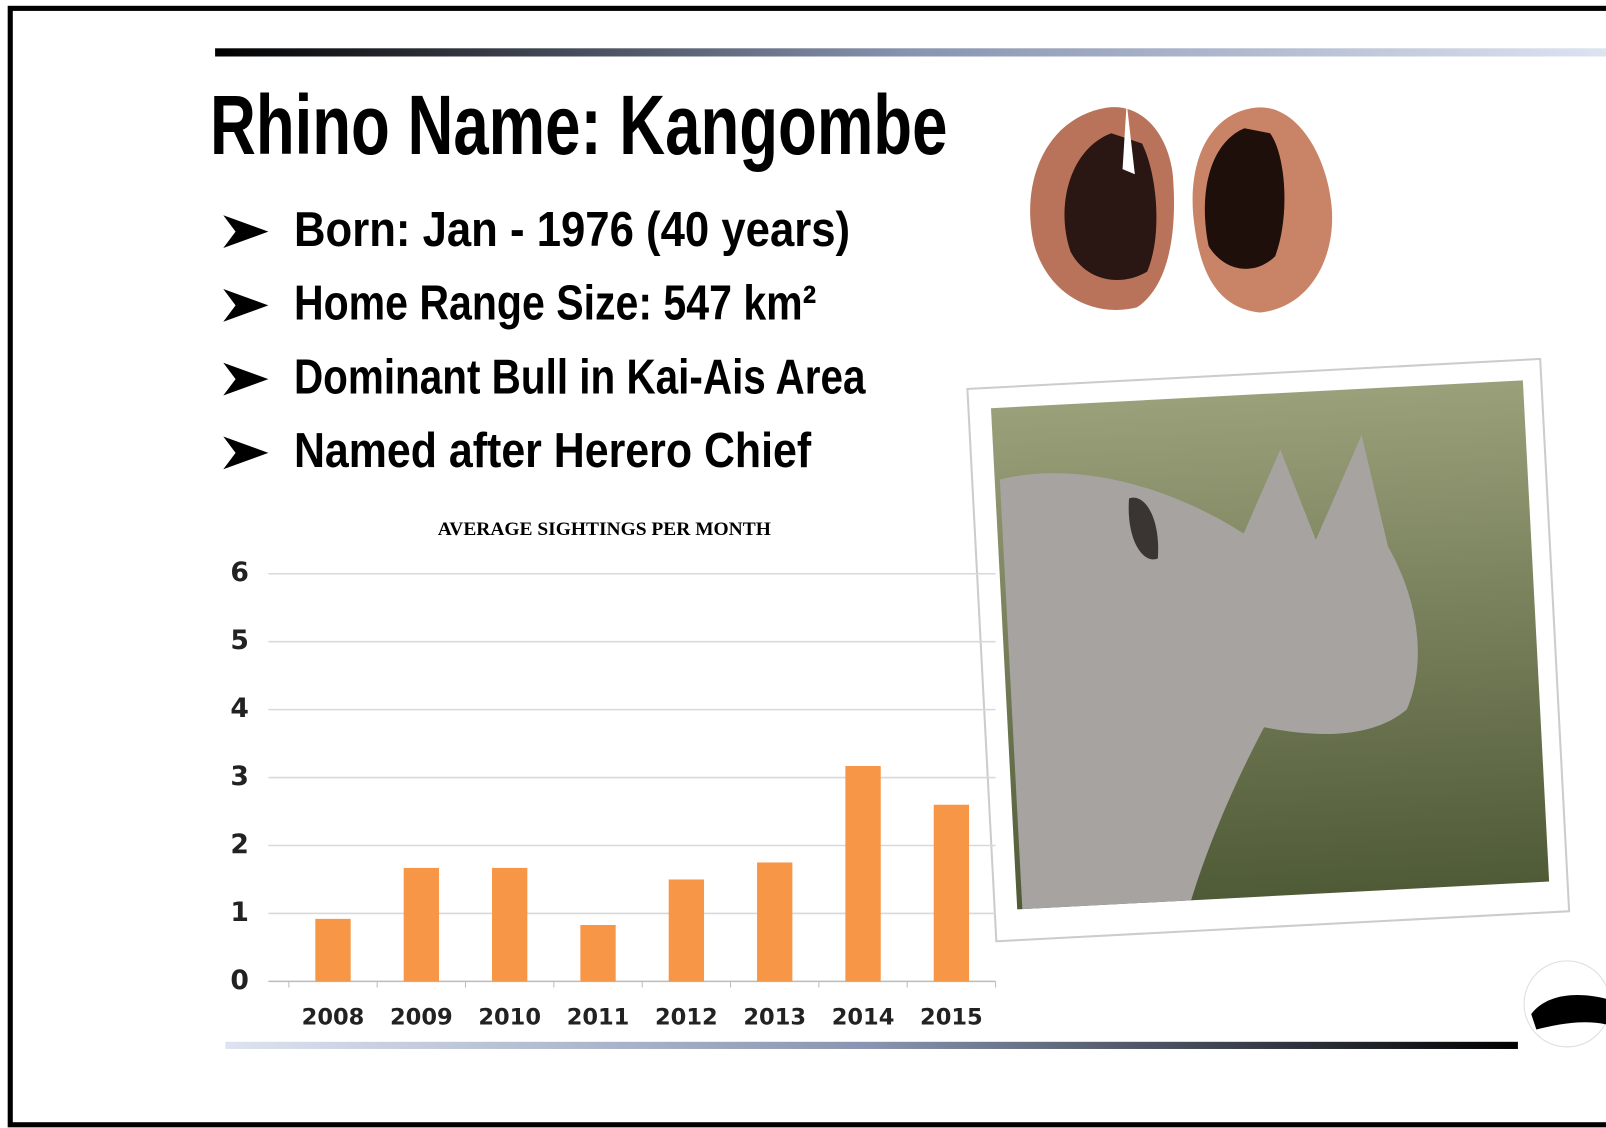 Image resolution: width=1606 pixels, height=1128 pixels. Describe the element at coordinates (871, 1045) in the screenshot. I see `bottom-rule` at that location.